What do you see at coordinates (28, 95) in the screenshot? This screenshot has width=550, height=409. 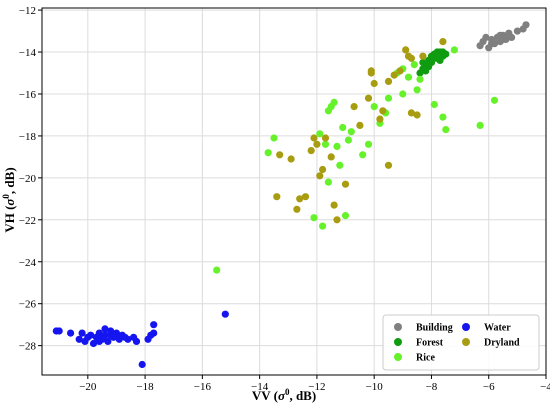 I see `y-tick-label: −16` at bounding box center [28, 95].